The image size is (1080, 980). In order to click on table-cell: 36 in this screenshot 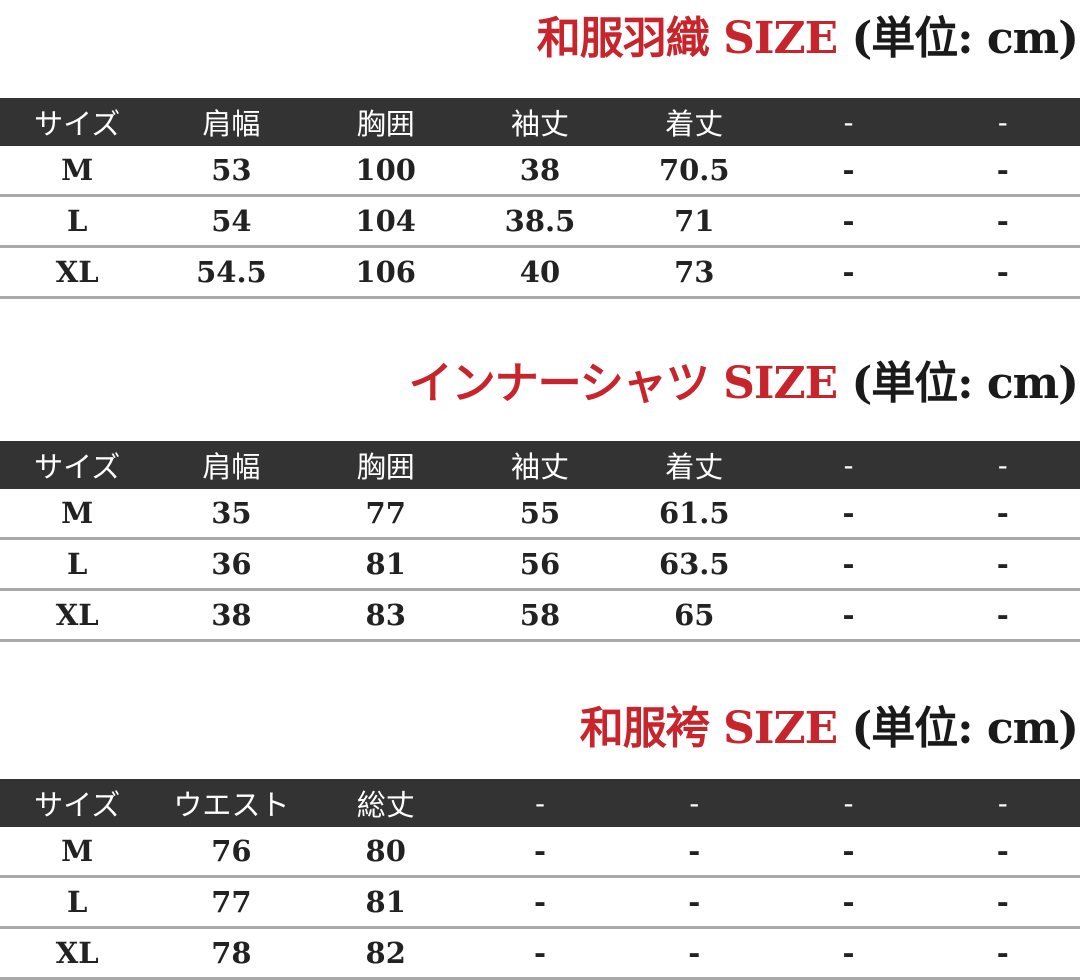, I will do `click(231, 564)`.